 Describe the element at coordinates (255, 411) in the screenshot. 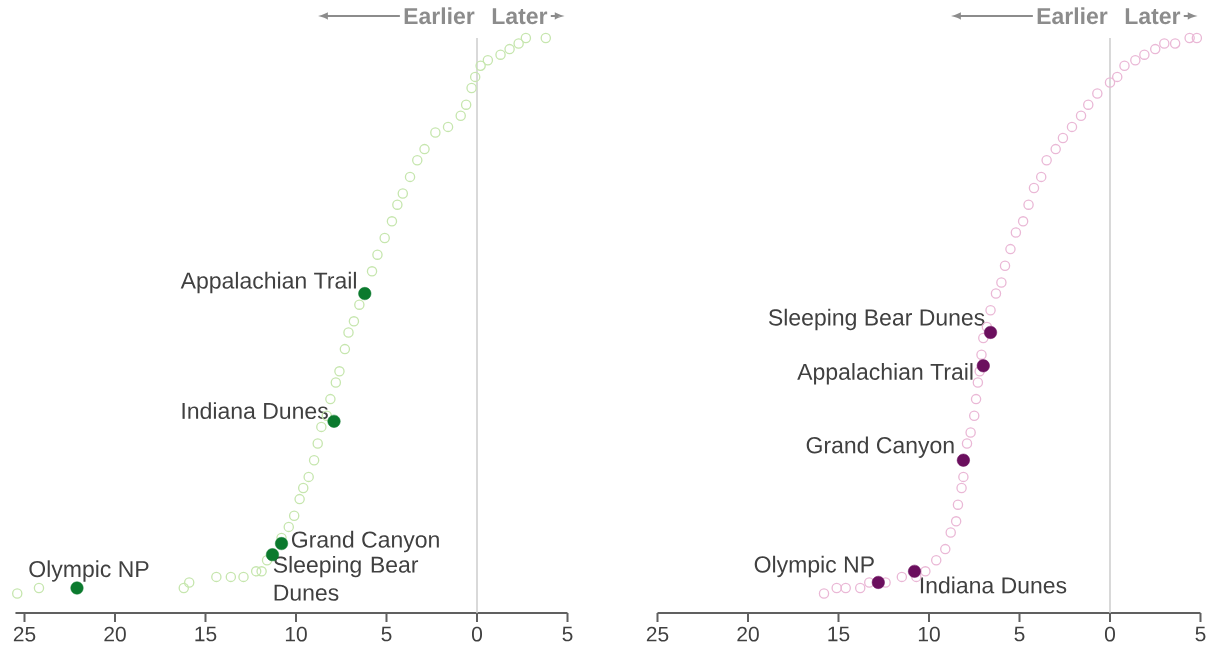

I see `annotation: Indiana Dunes` at that location.